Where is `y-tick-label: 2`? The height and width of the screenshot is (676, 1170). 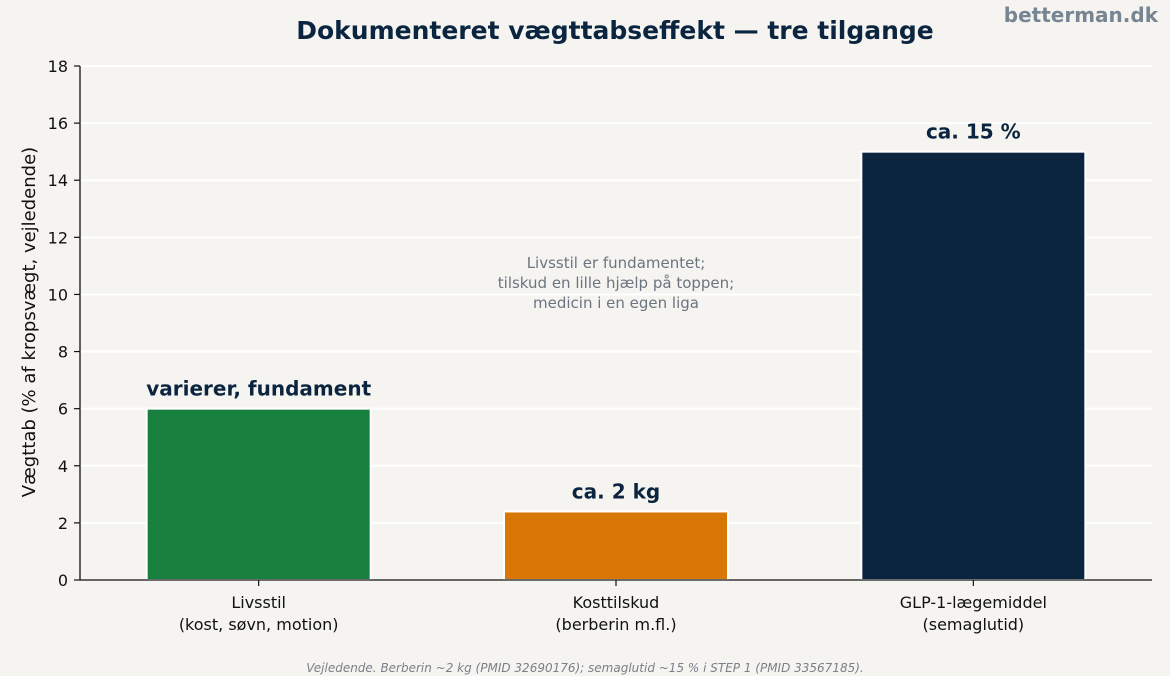
y-tick-label: 2 is located at coordinates (63, 523).